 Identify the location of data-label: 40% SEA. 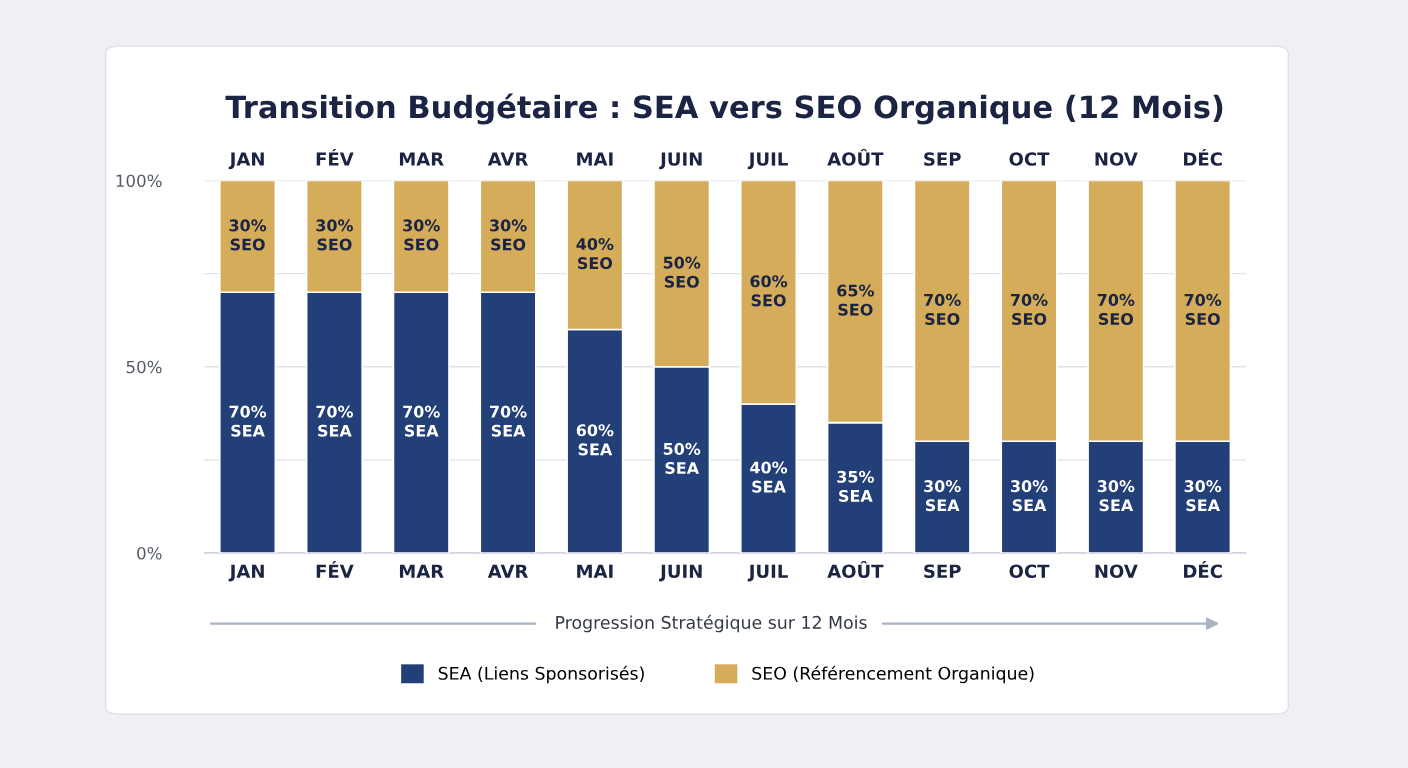
(769, 477).